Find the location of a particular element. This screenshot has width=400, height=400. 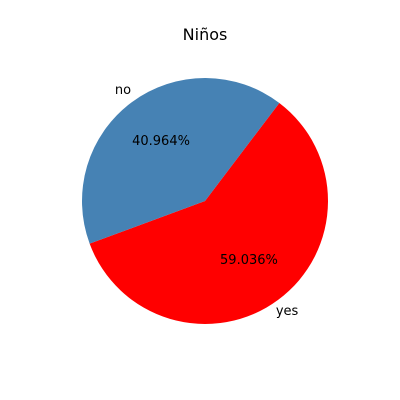

chart-title: Niños is located at coordinates (205, 34).